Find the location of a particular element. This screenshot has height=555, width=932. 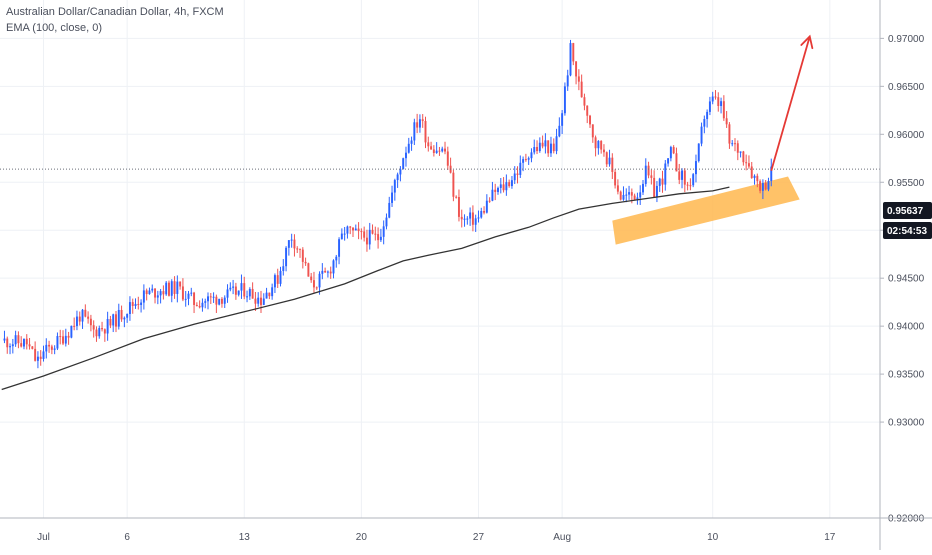

countdown-tag-bg is located at coordinates (907, 230).